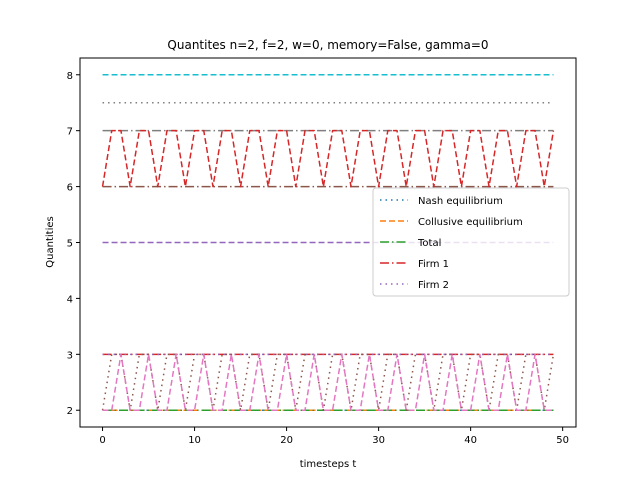 This screenshot has width=640, height=480. I want to click on y-tick-label: 2, so click(70, 411).